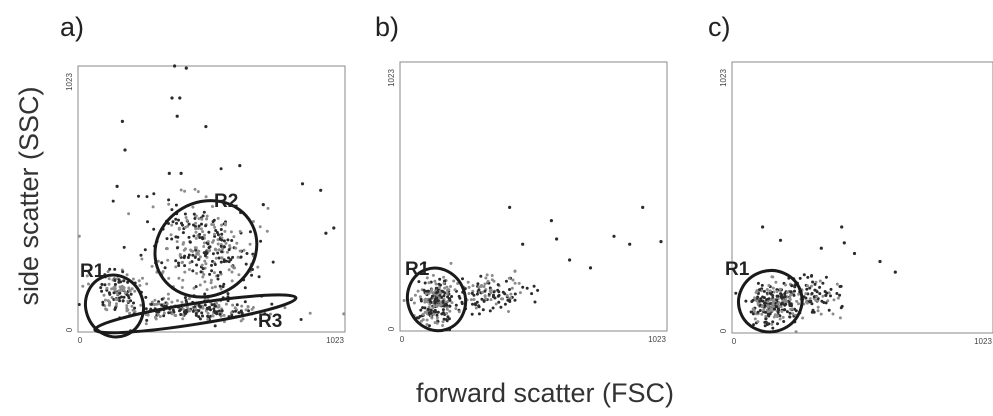 This screenshot has height=416, width=993. Describe the element at coordinates (402, 339) in the screenshot. I see `x-tick-label: 0` at that location.